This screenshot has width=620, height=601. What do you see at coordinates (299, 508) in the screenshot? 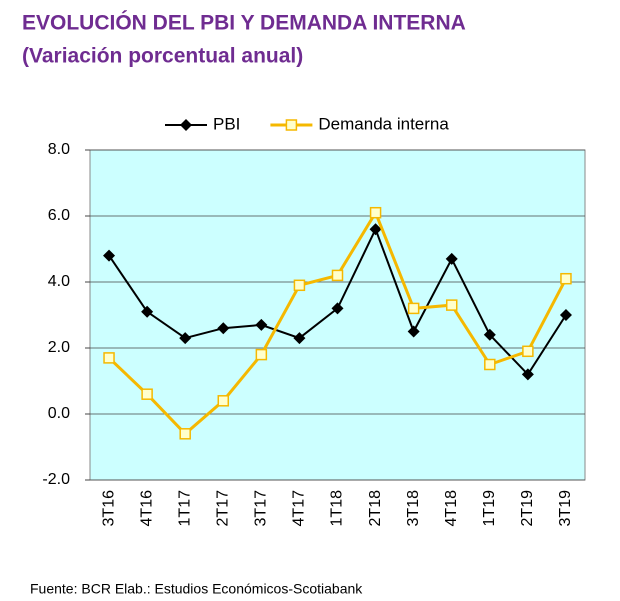
I see `x-tick-label: 4T17` at bounding box center [299, 508].